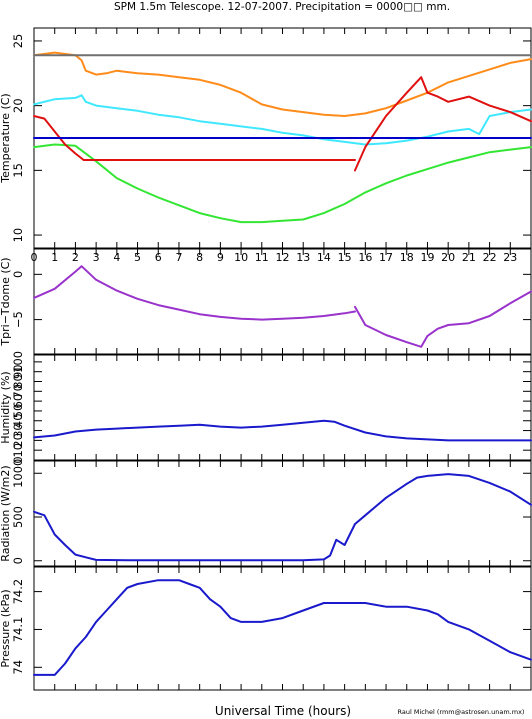 The width and height of the screenshot is (532, 719). I want to click on humidity-y-tick-label: 10, so click(18, 450).